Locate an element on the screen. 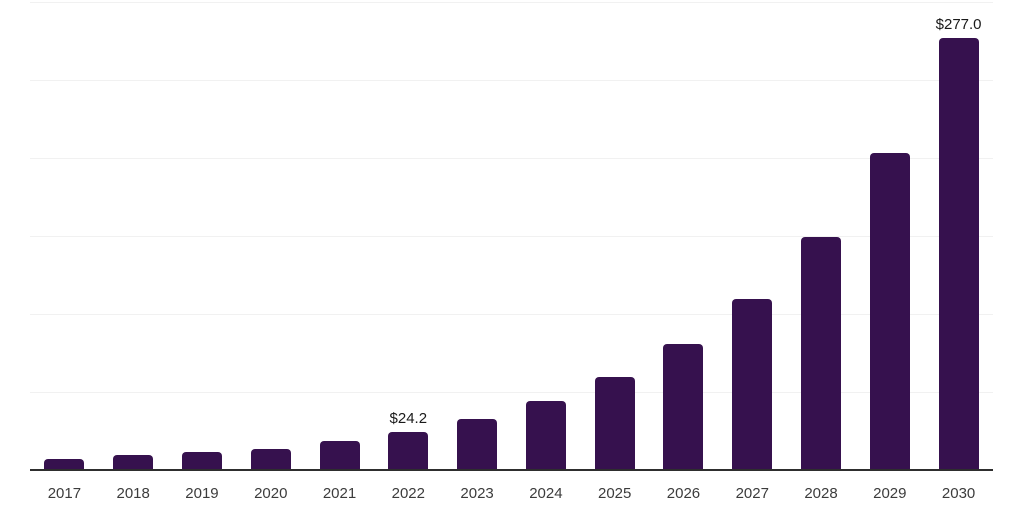 The height and width of the screenshot is (512, 1024). x-tick-label-2027: 2027 is located at coordinates (752, 493).